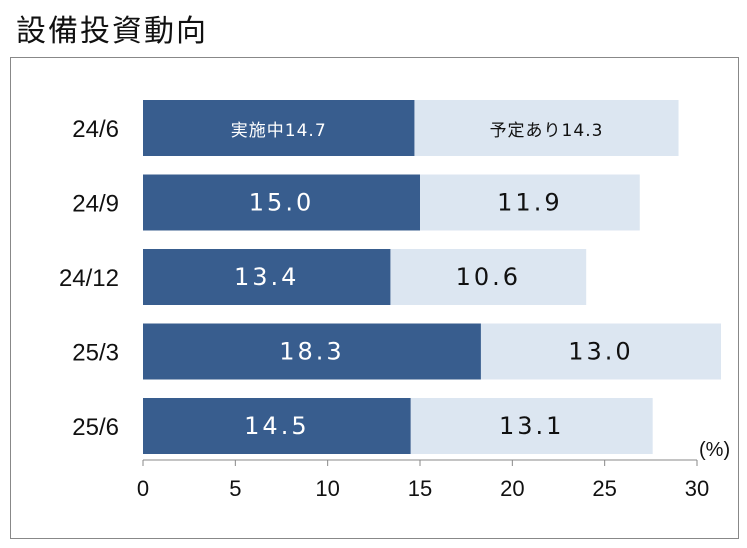 The height and width of the screenshot is (548, 747). Describe the element at coordinates (95, 204) in the screenshot. I see `category-label: 24/9` at that location.